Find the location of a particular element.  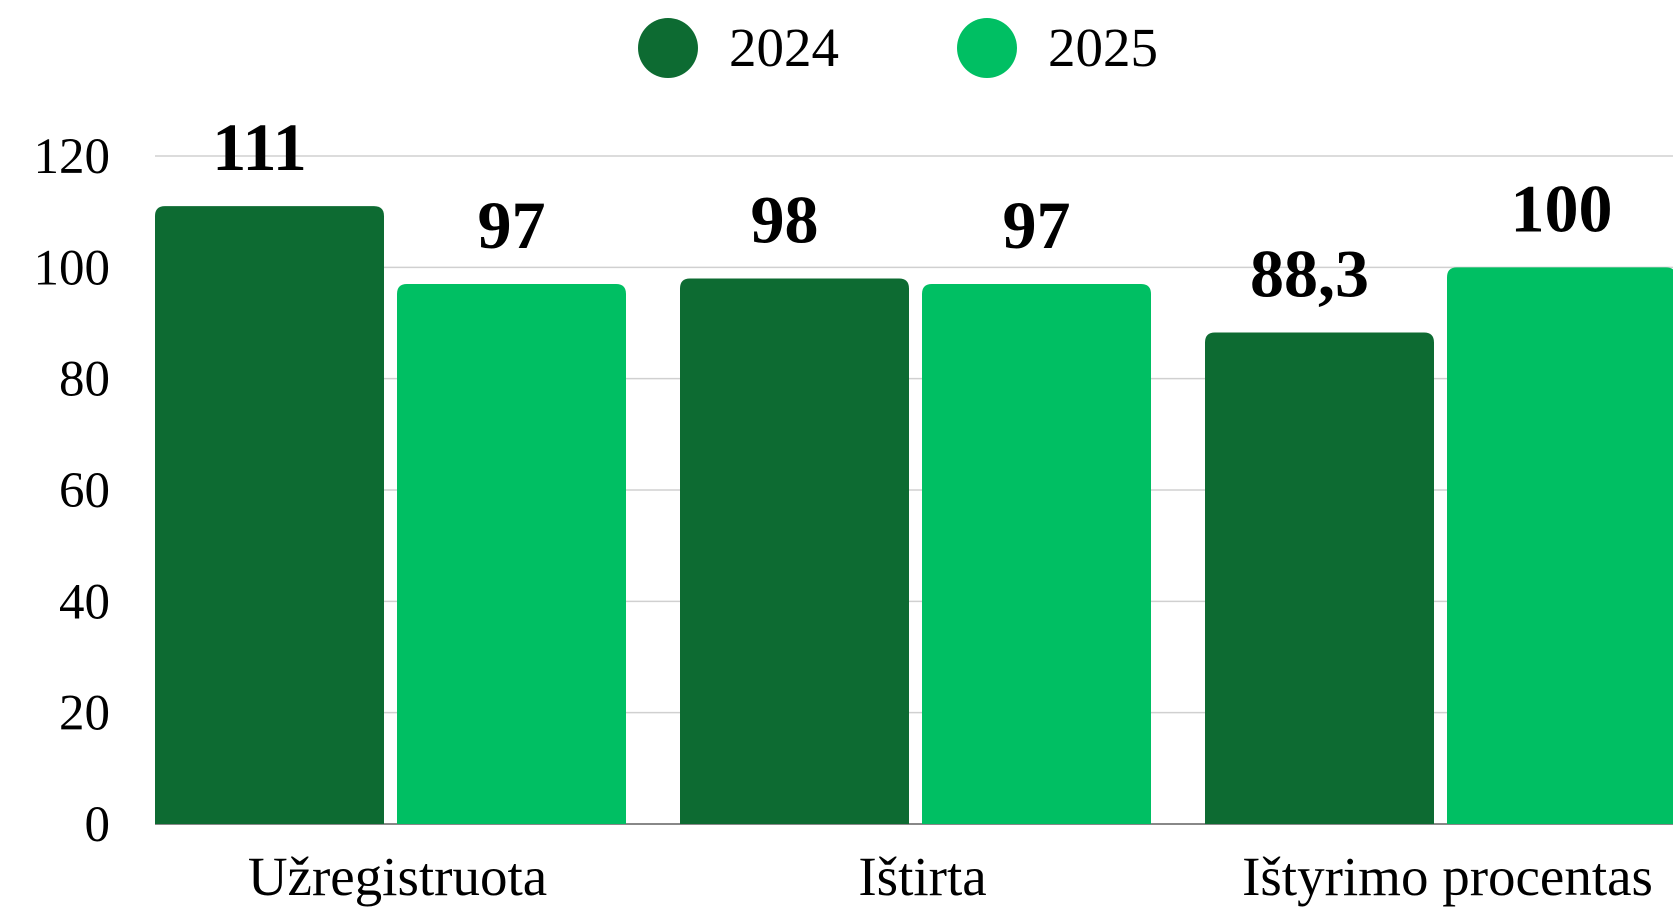

x-tick-label: Užregistruota is located at coordinates (397, 876).